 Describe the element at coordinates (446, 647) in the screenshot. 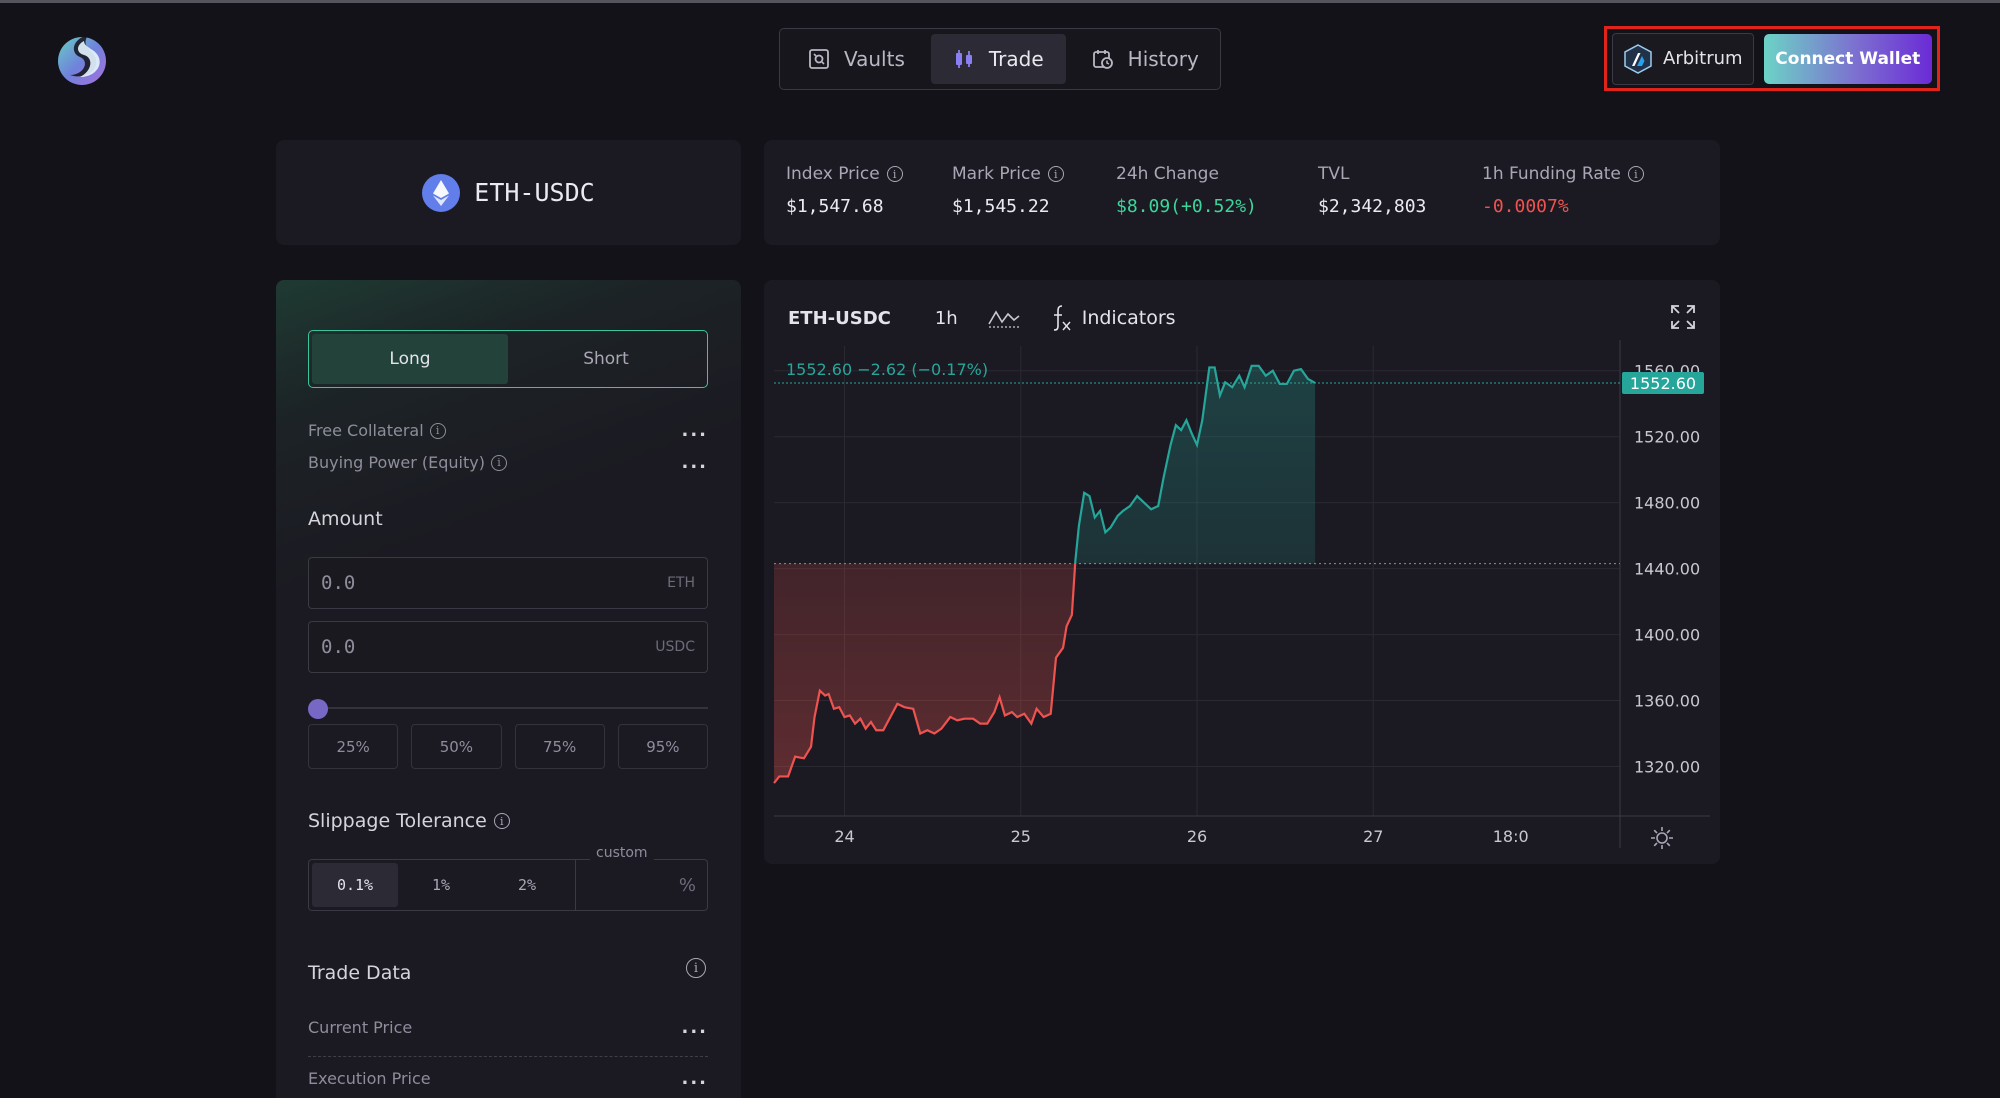

I see `amount-usdc-input` at that location.